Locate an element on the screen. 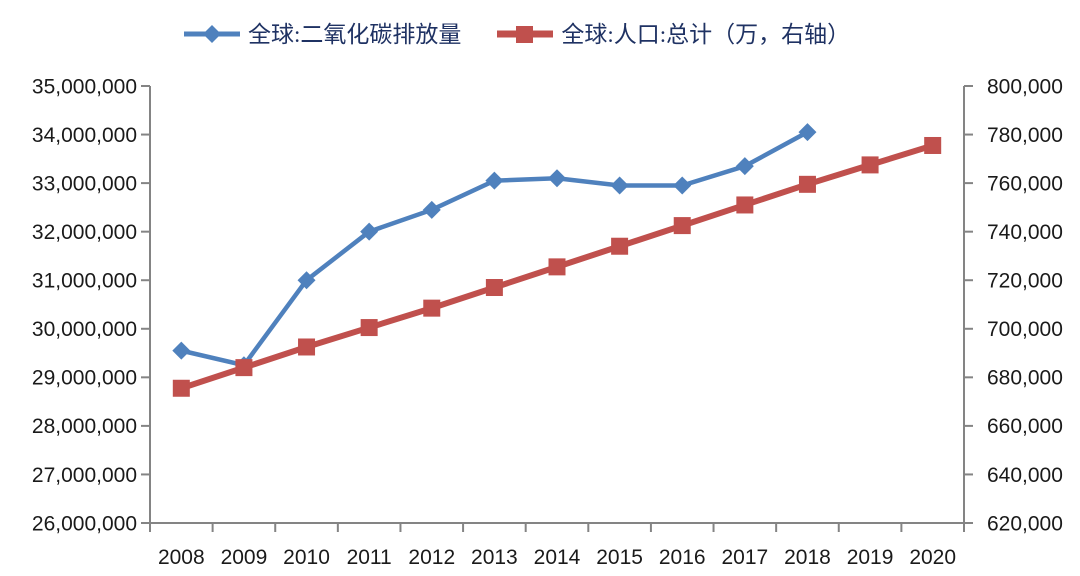 The height and width of the screenshot is (576, 1080). x-axis-year-label: 2019 is located at coordinates (870, 557).